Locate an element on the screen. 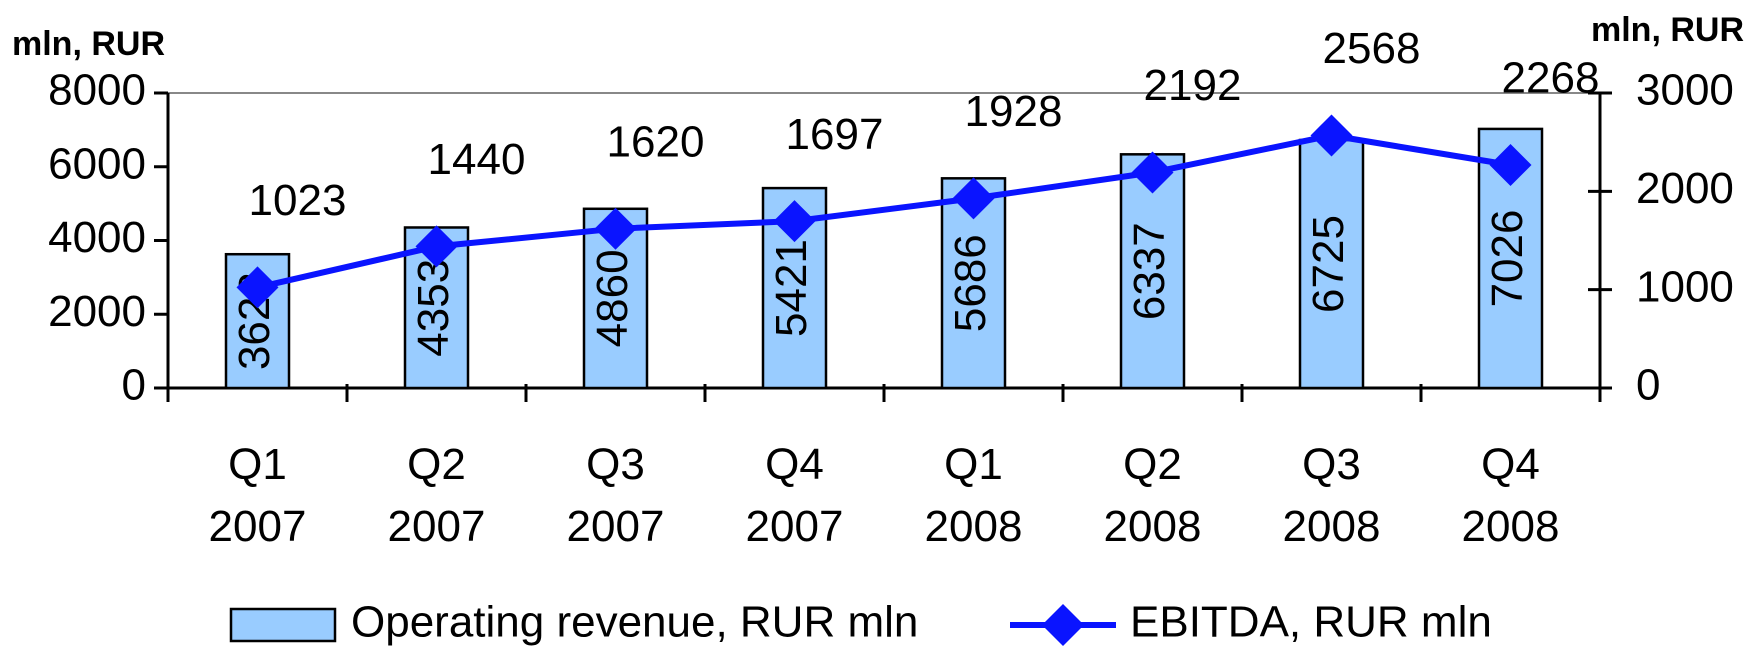  x-tick-label: Q4 2008 is located at coordinates (1510, 495).